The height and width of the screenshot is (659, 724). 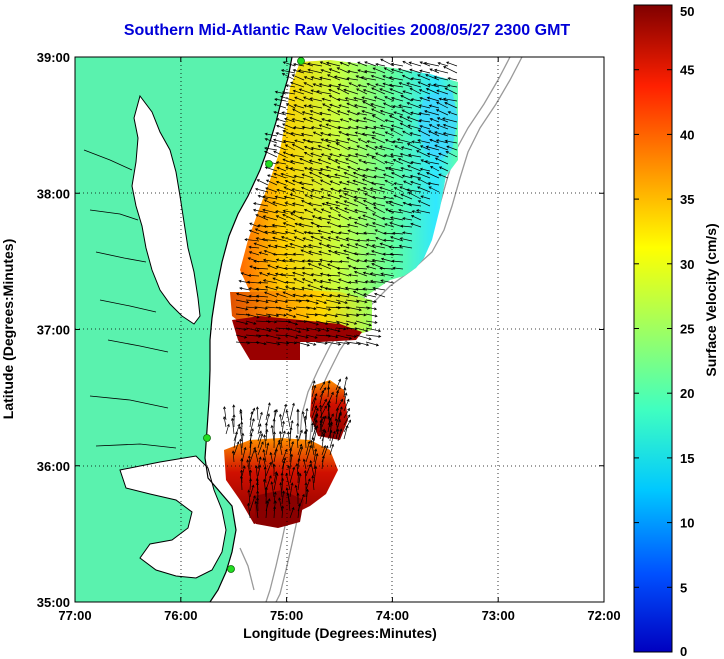 I want to click on radar-station, so click(x=231, y=569).